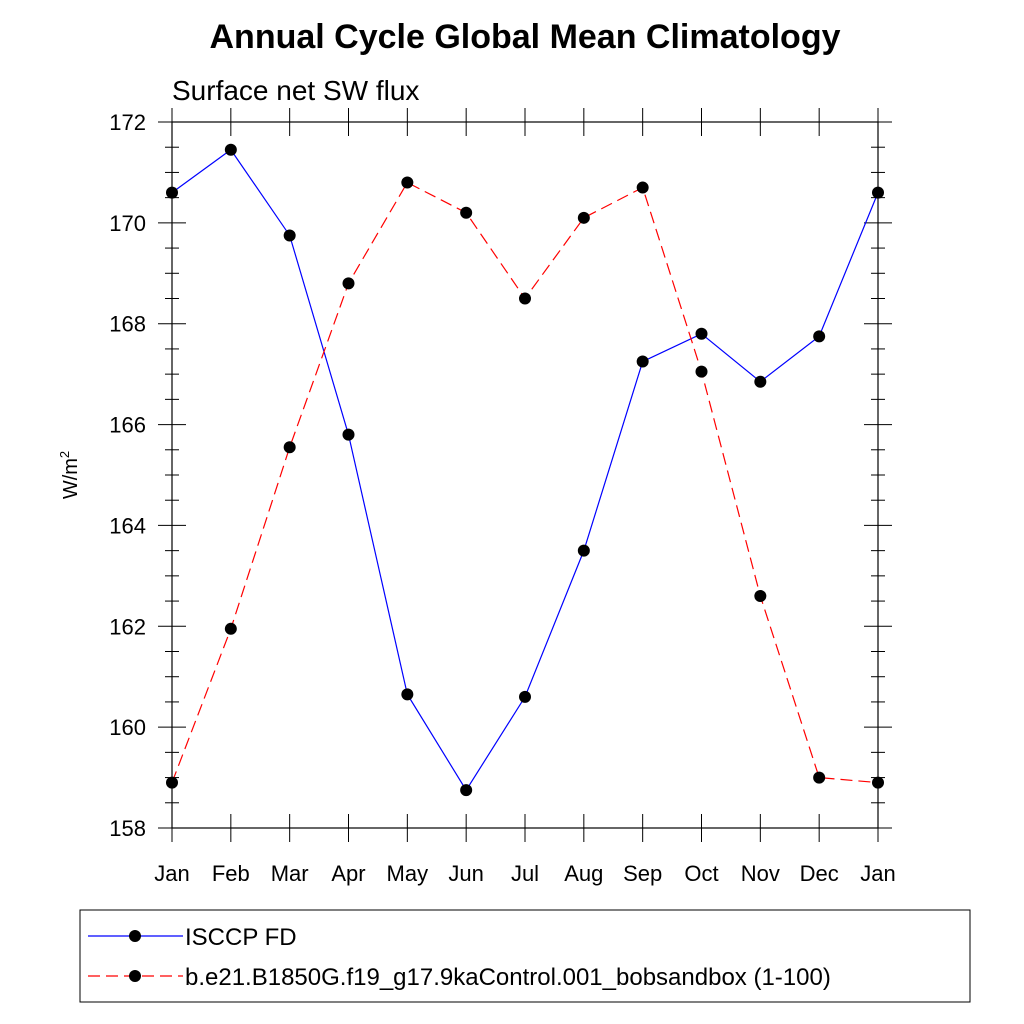 The width and height of the screenshot is (1024, 1024). I want to click on y-tick-label: 160, so click(127, 727).